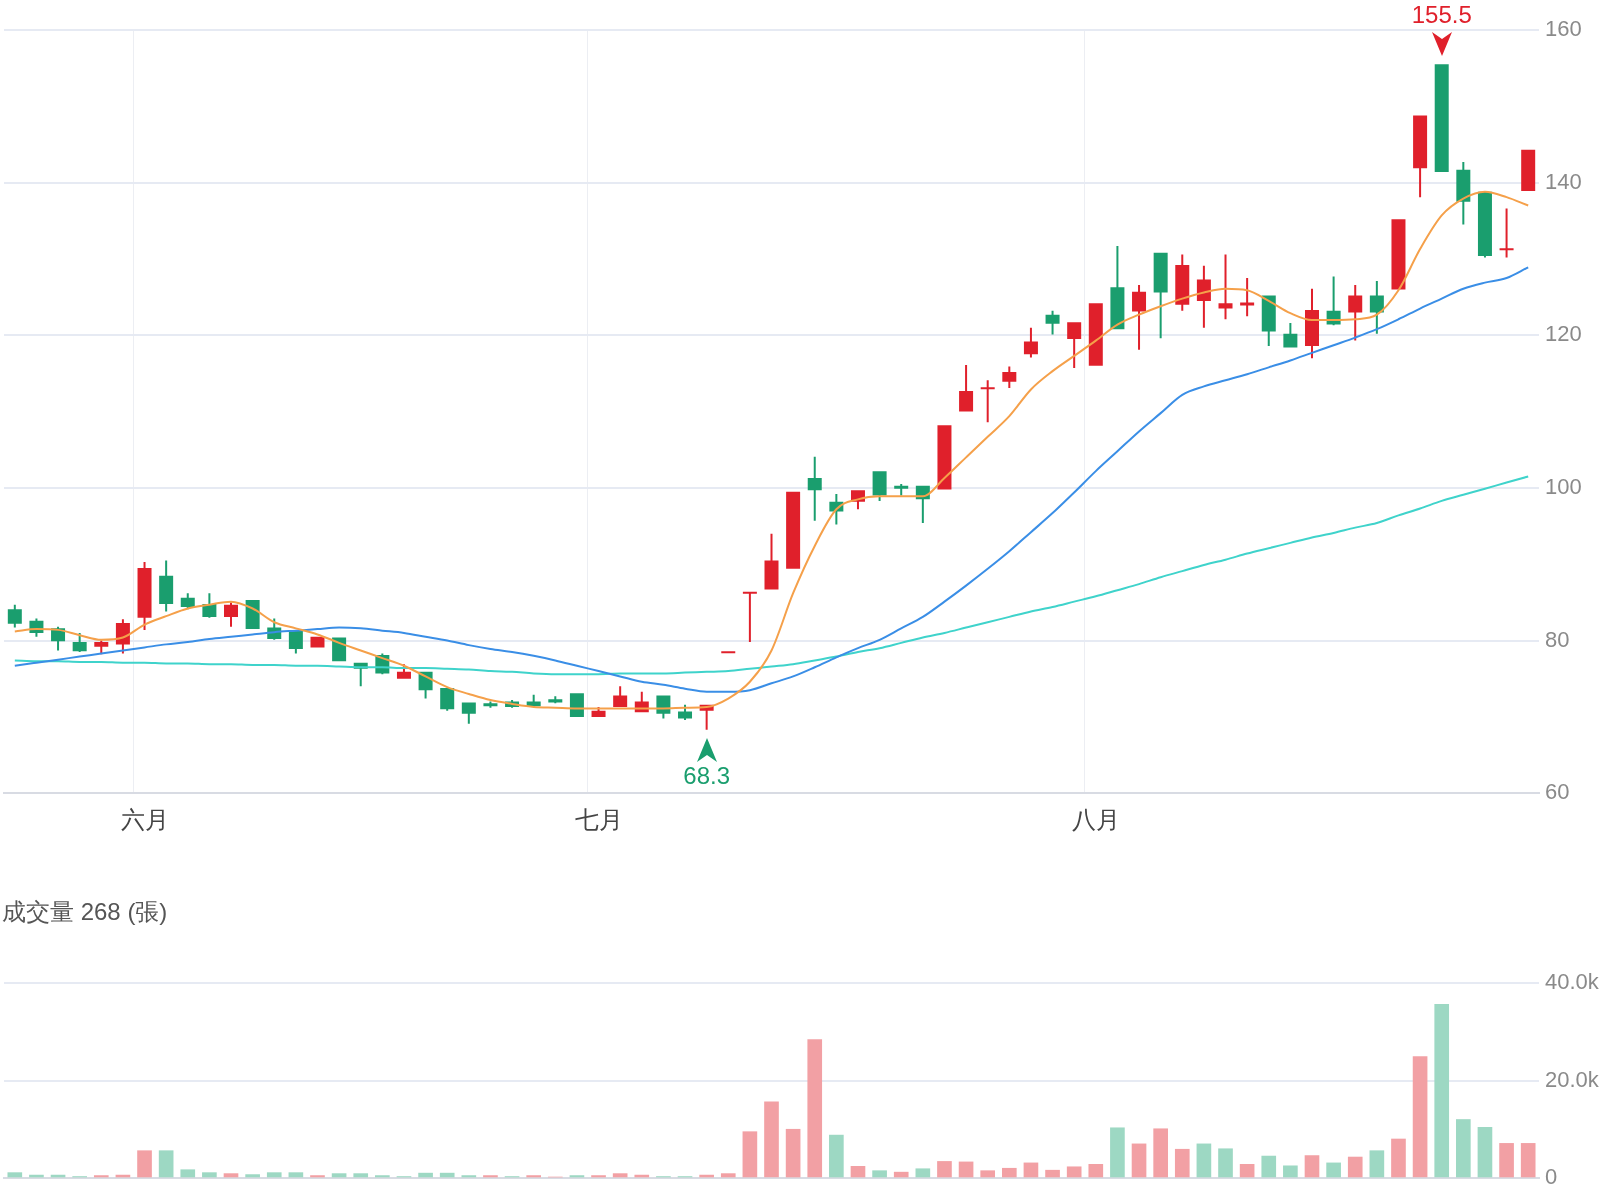  I want to click on y-tick-label: 60, so click(1557, 792).